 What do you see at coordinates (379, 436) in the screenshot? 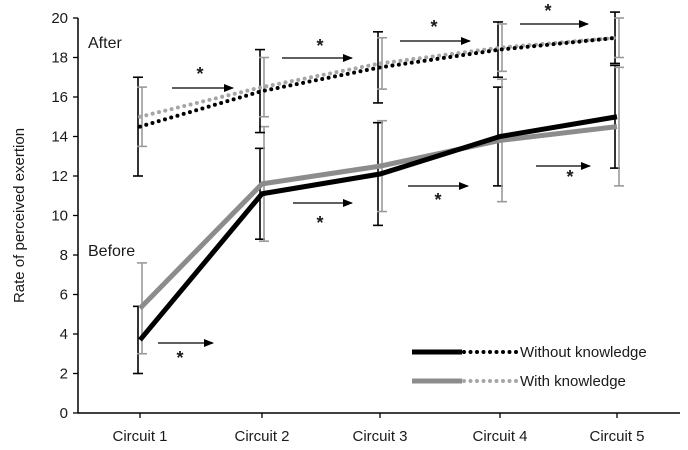
I see `x-tick-label: Circuit 3` at bounding box center [379, 436].